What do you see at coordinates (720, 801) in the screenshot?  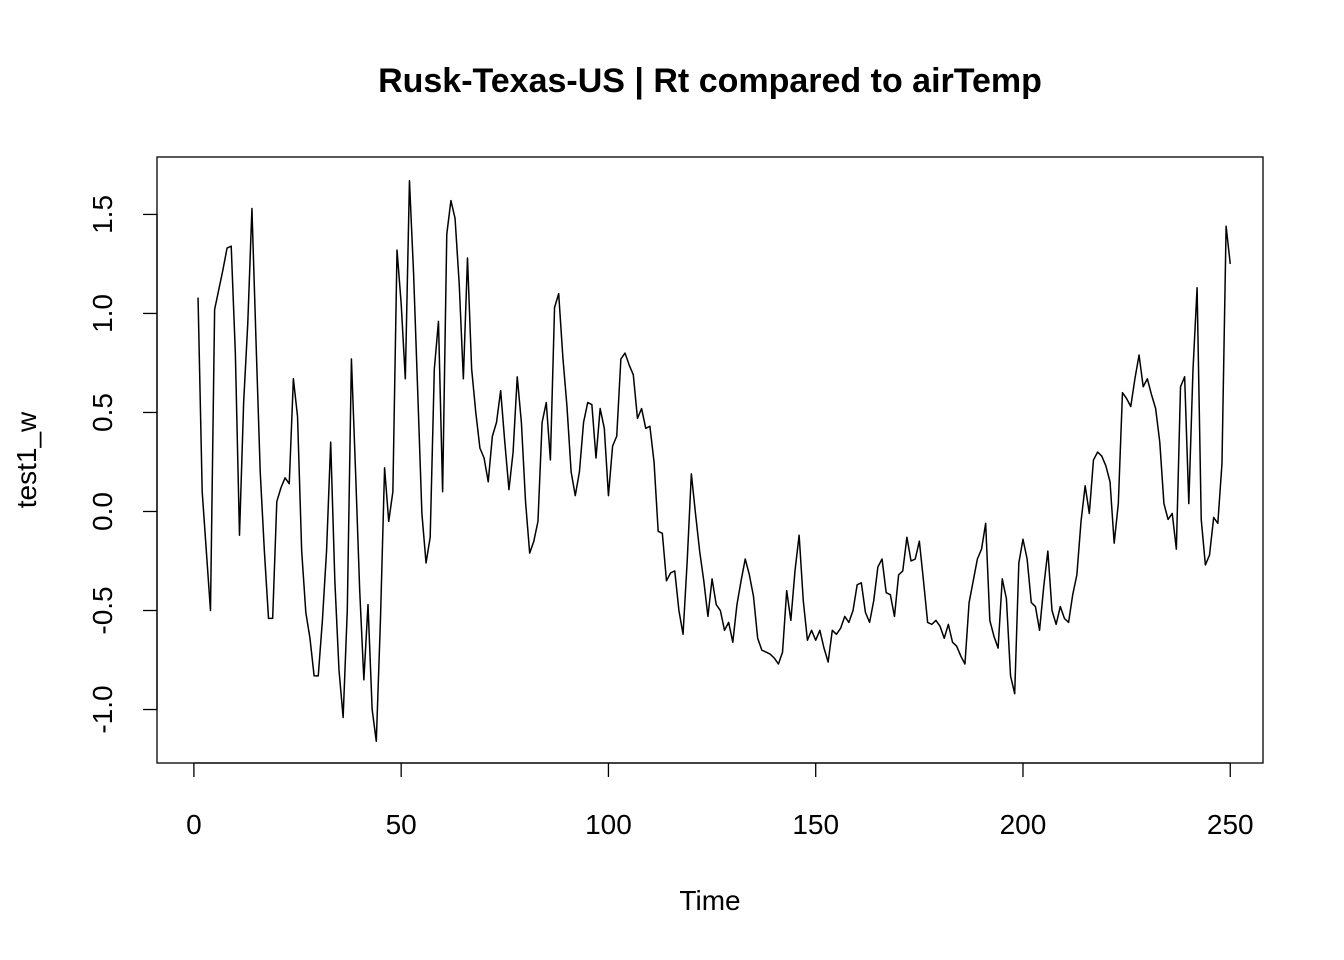 I see `x-axis: 0 50 100 150 200 250` at bounding box center [720, 801].